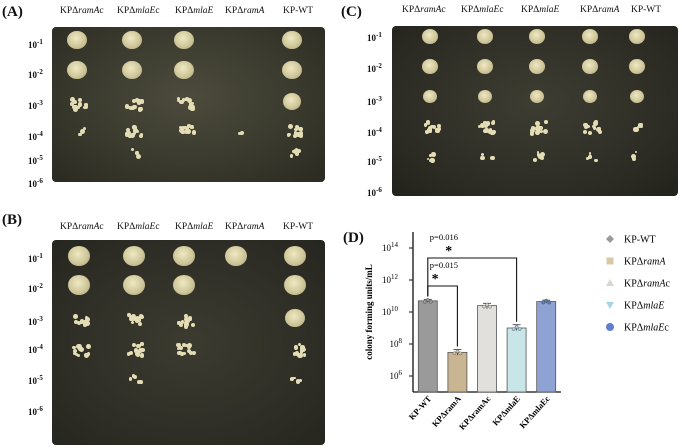 The height and width of the screenshot is (448, 682). I want to click on dilution-label-a-4: 10-4, so click(35, 136).